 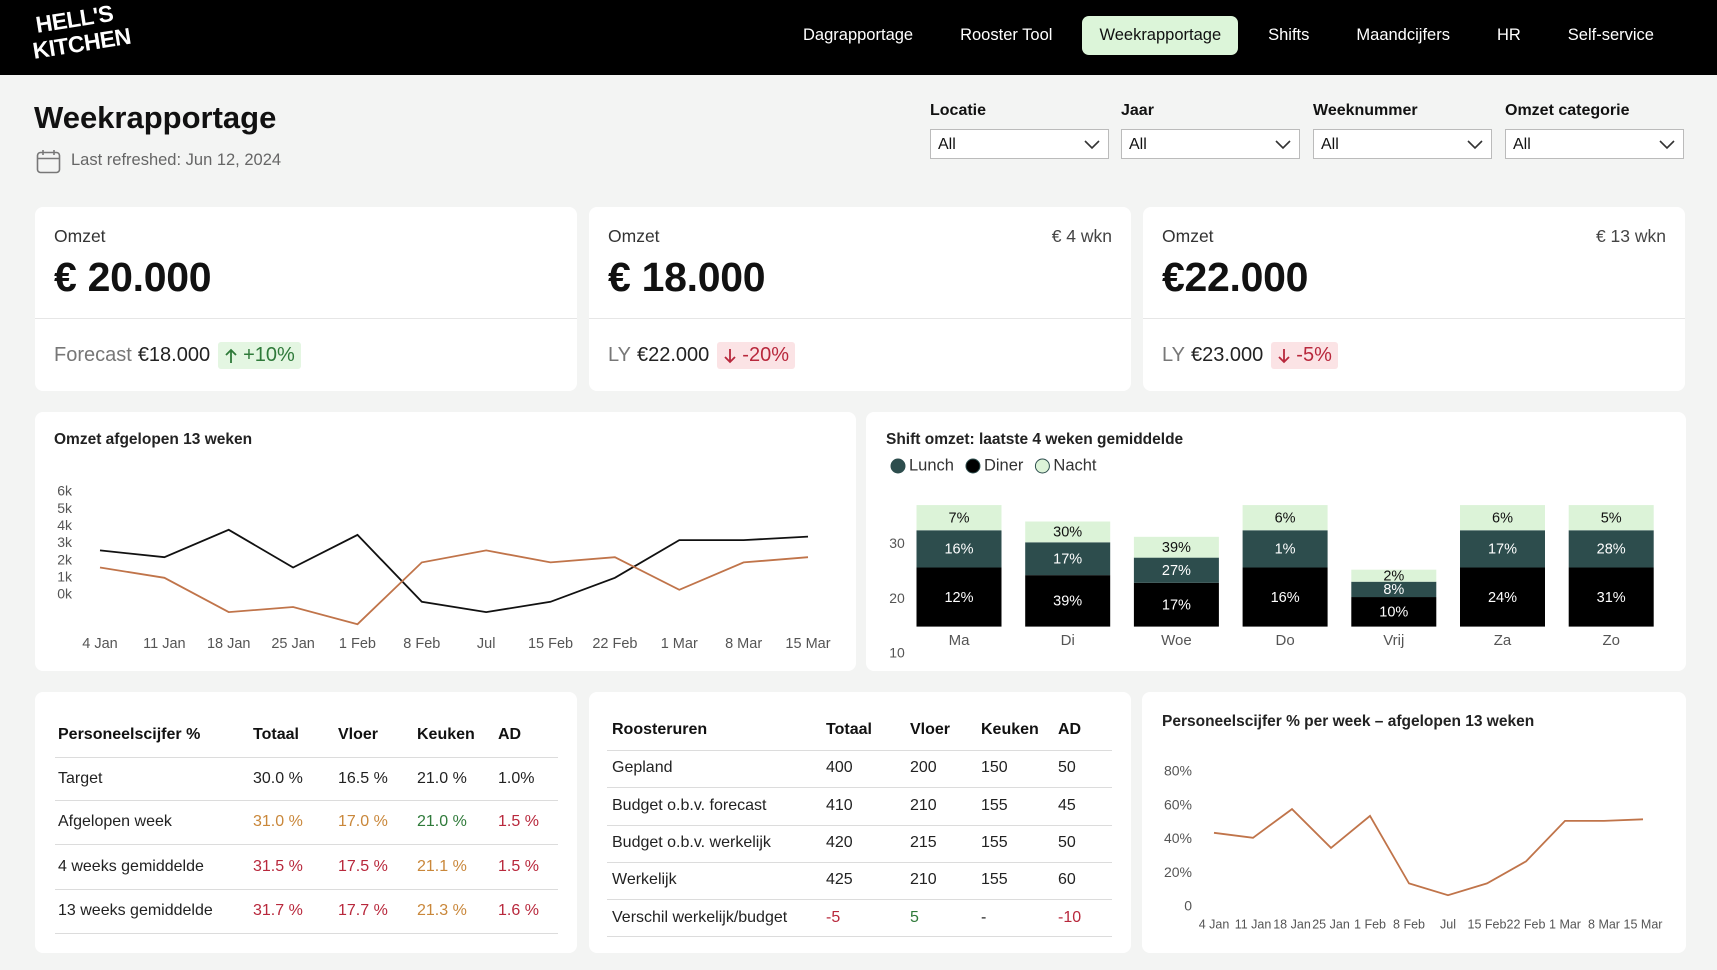 What do you see at coordinates (259, 355) in the screenshot?
I see `delta-pill: +10%` at bounding box center [259, 355].